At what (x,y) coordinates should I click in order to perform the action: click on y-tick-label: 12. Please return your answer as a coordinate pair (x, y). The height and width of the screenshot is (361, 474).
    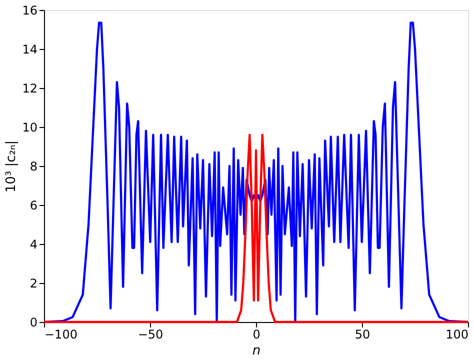
    Looking at the image, I should click on (30, 89).